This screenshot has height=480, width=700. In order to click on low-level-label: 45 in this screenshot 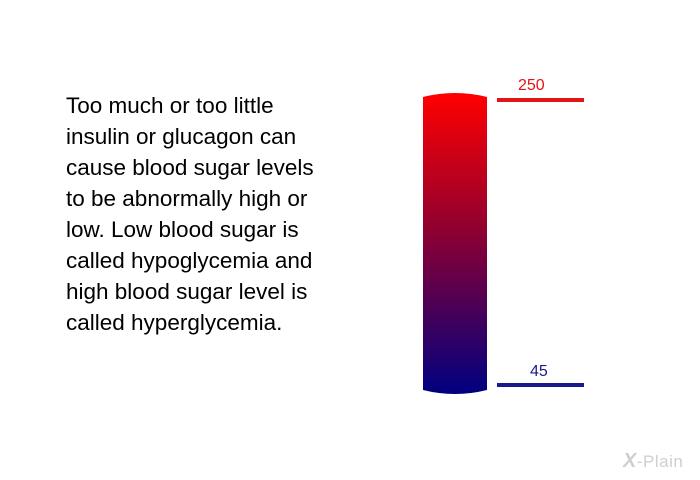, I will do `click(539, 371)`.